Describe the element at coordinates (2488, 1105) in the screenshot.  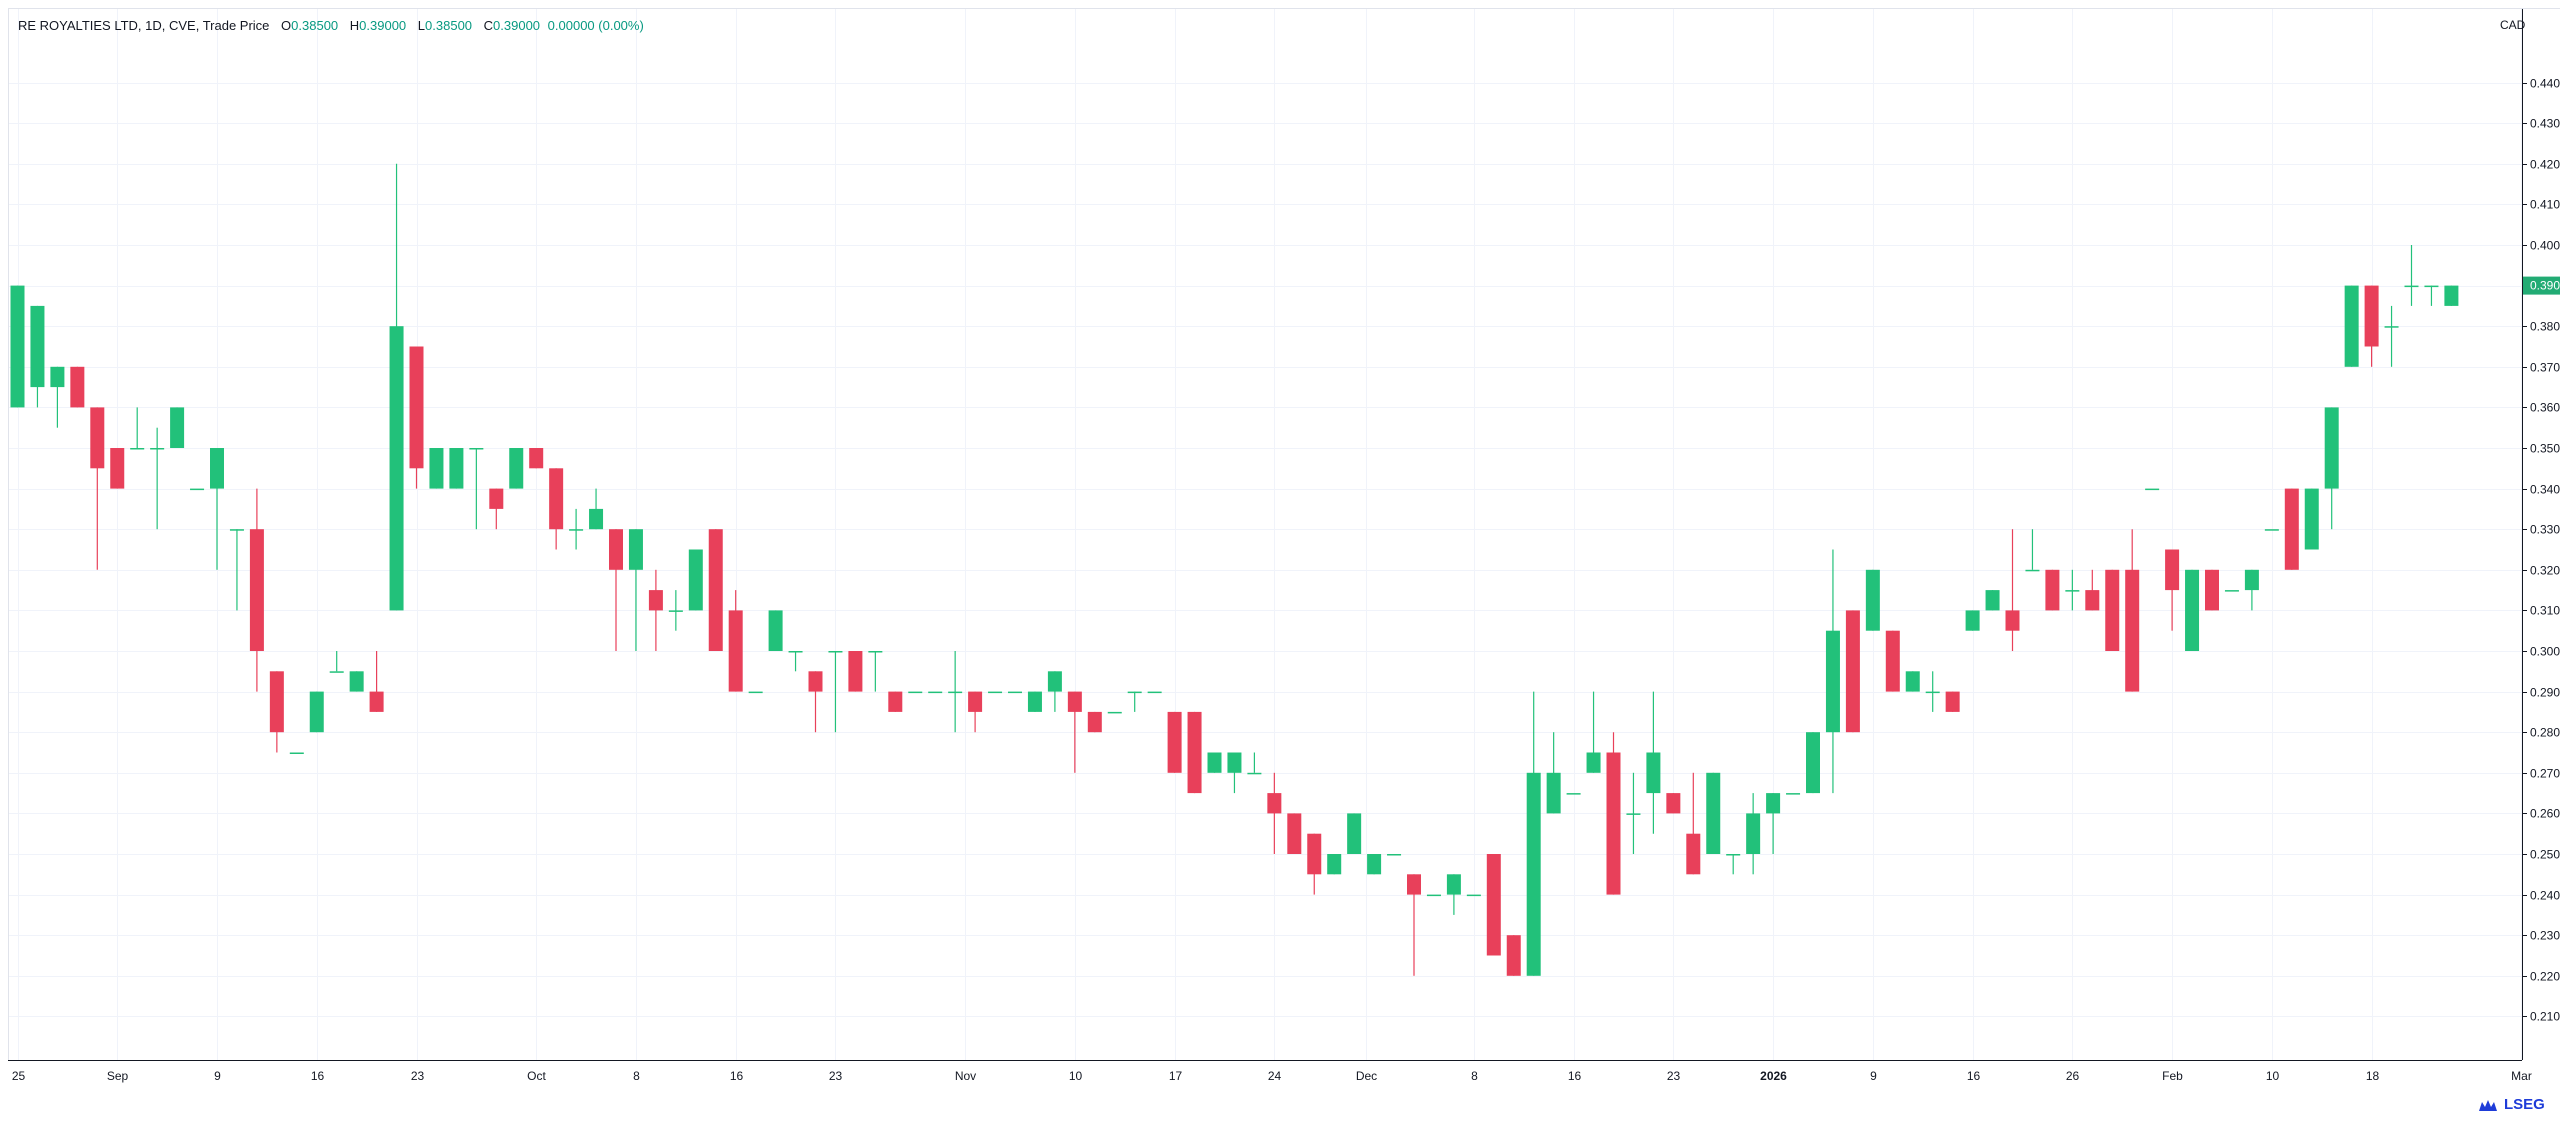
I see `lseg-logo-icon` at that location.